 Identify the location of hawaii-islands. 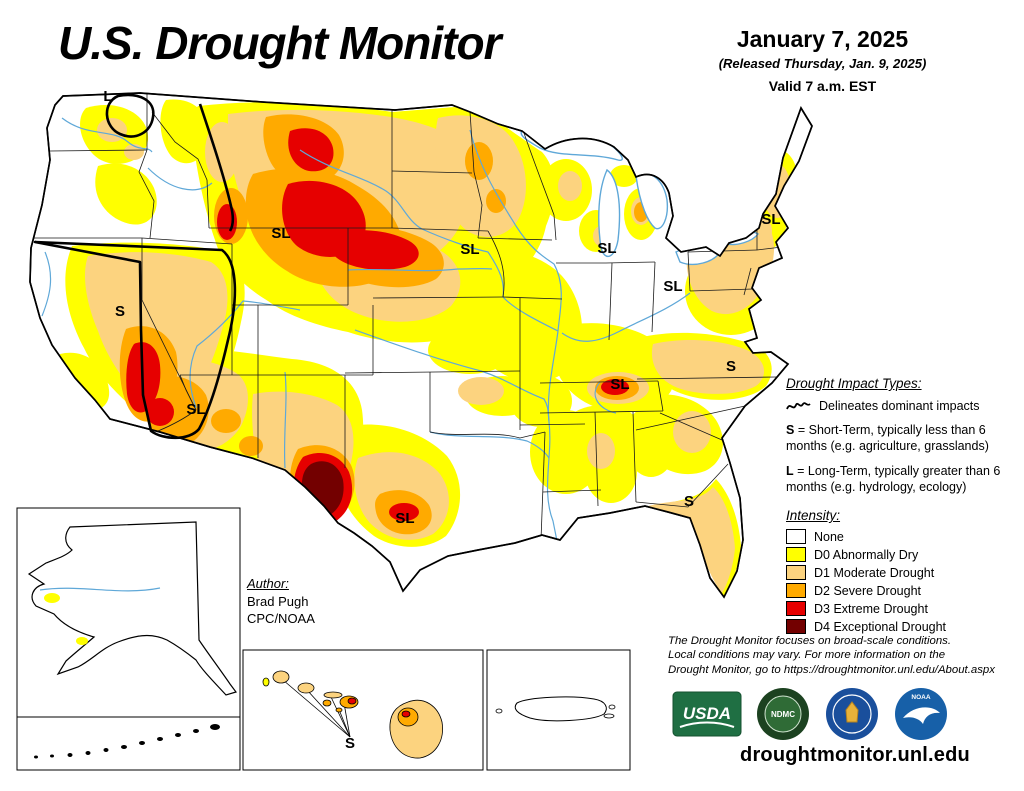
(352, 714).